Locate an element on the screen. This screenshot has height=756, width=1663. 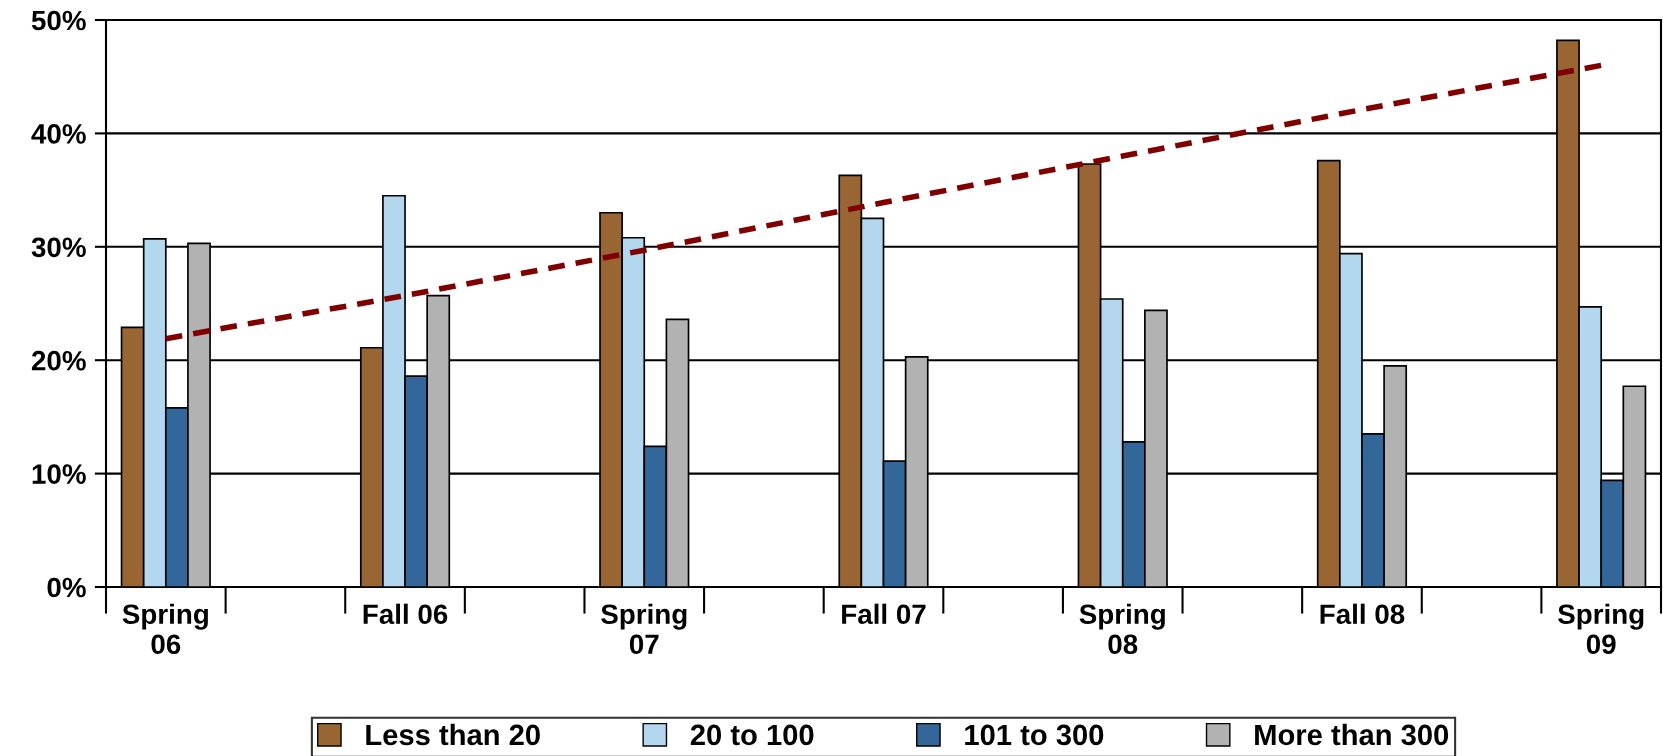
x-tick-label: Spring 09 is located at coordinates (1601, 629).